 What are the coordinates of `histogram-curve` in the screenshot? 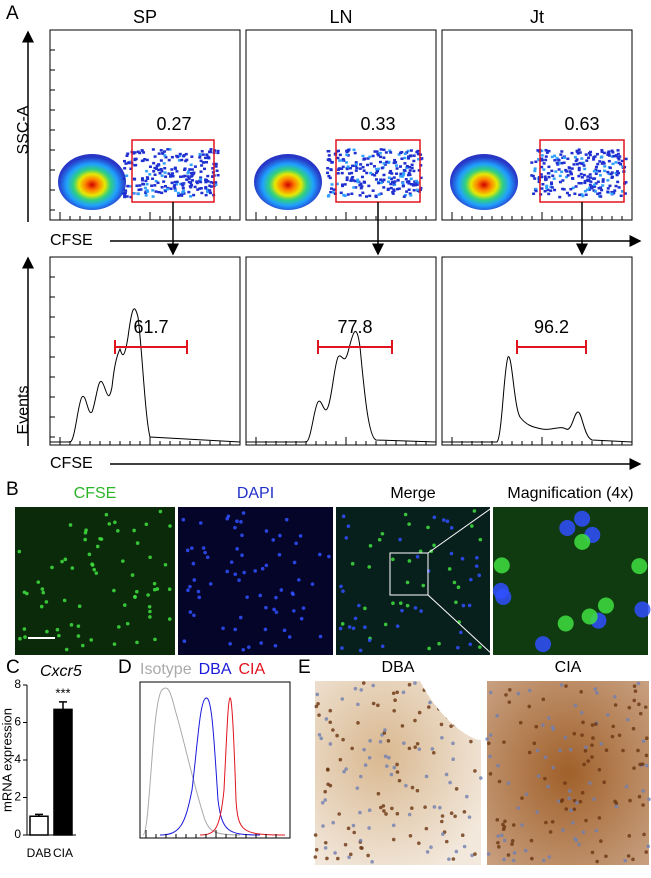 It's located at (145, 375).